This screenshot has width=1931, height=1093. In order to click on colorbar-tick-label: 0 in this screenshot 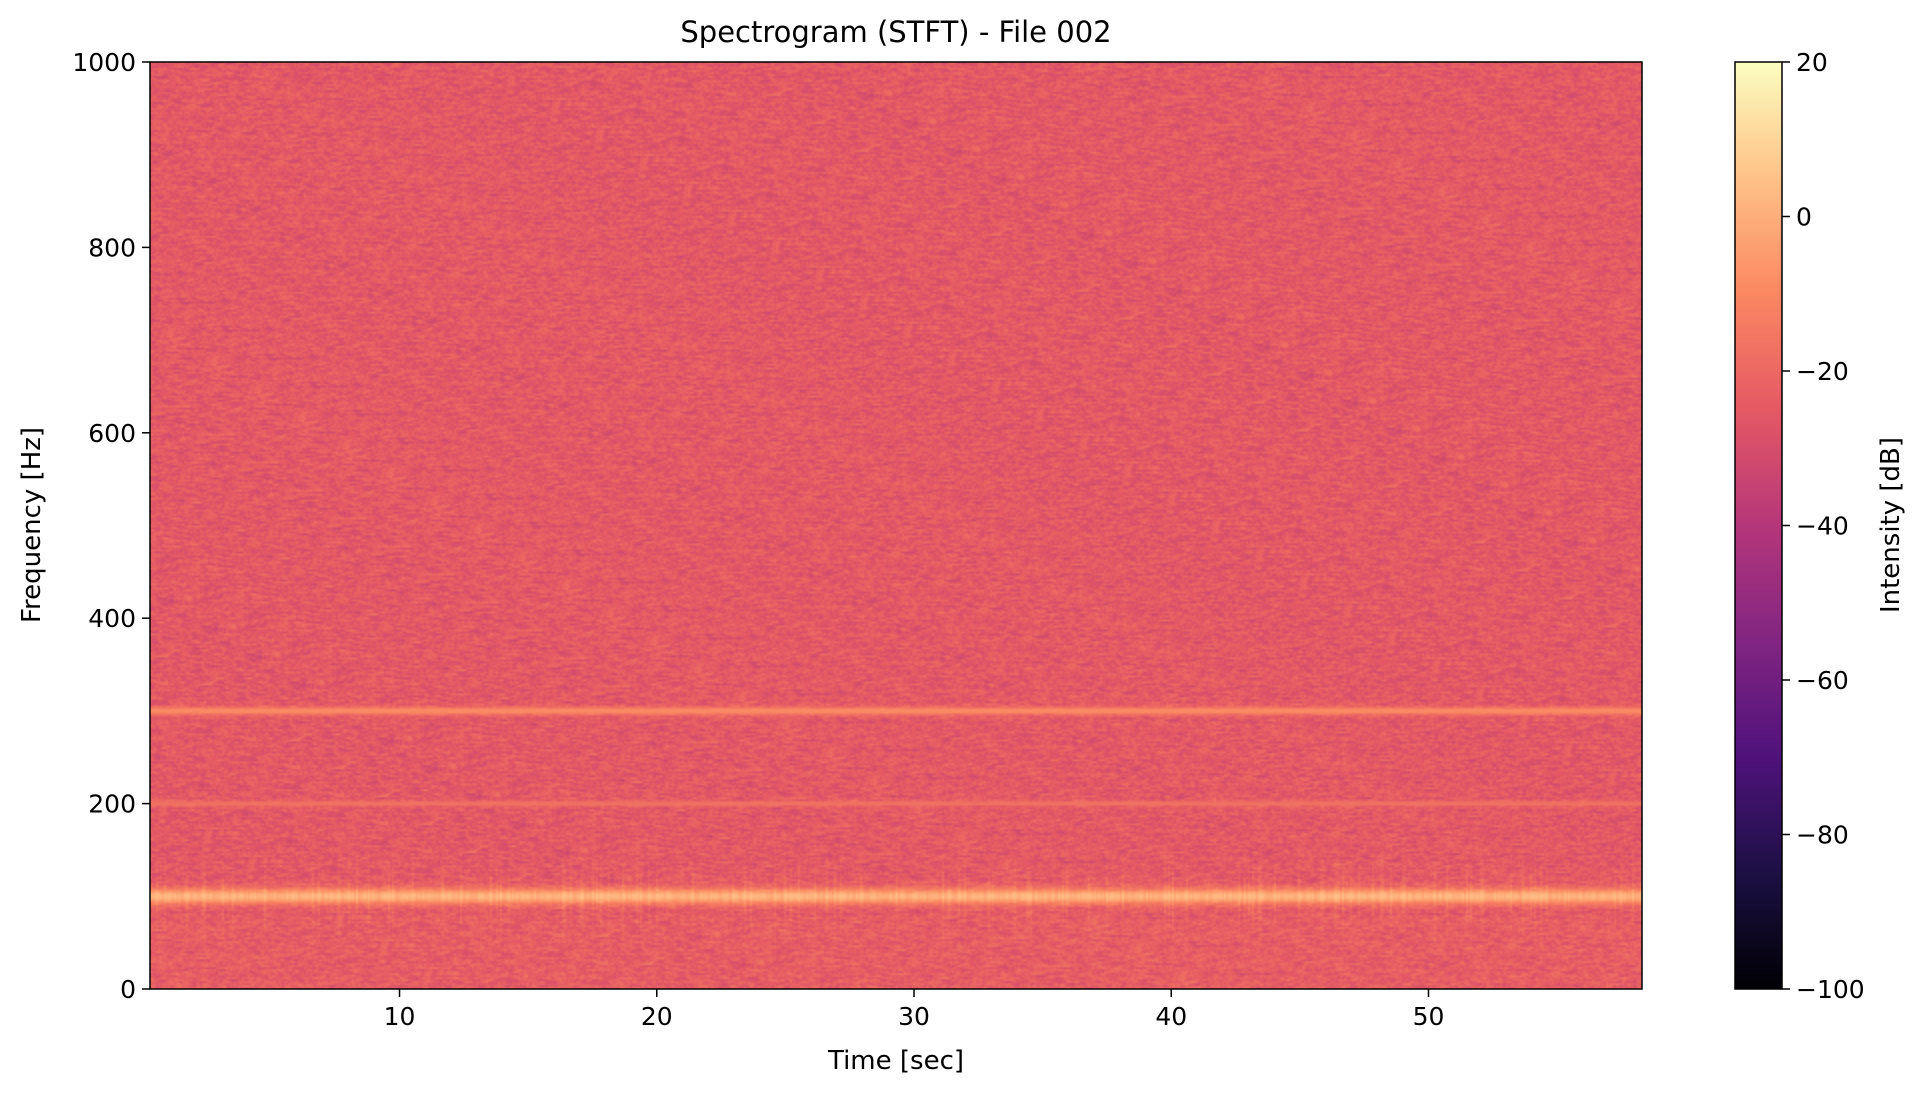, I will do `click(1804, 217)`.